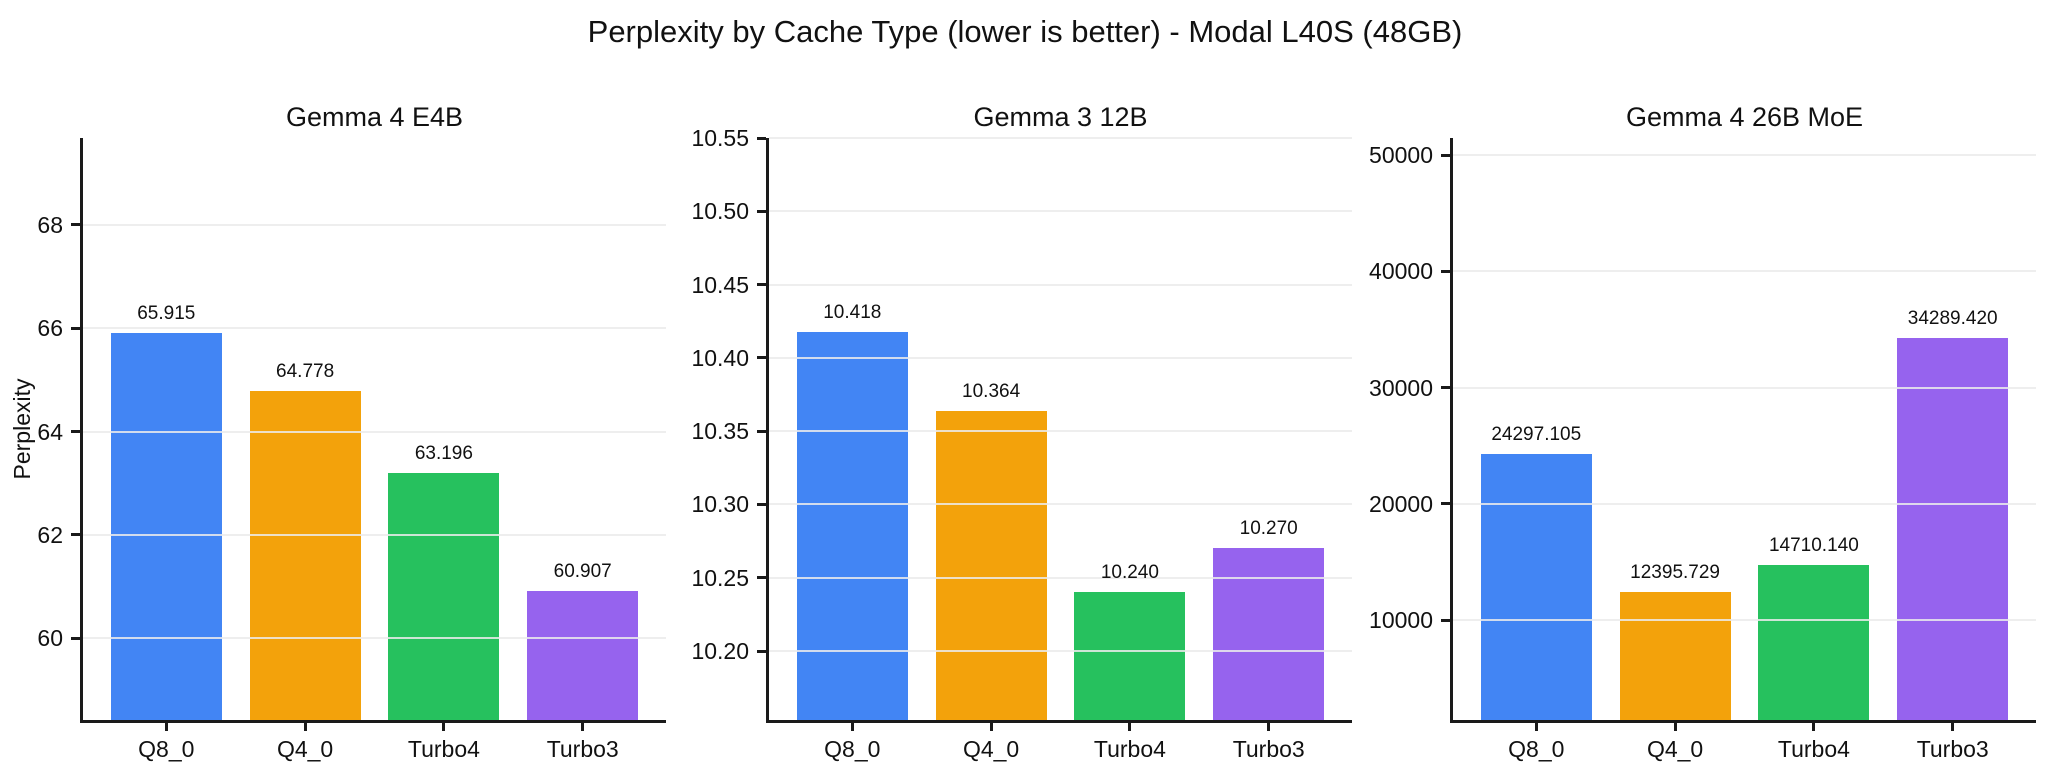 This screenshot has height=770, width=2050. What do you see at coordinates (1401, 271) in the screenshot?
I see `y-tick-label: 40000` at bounding box center [1401, 271].